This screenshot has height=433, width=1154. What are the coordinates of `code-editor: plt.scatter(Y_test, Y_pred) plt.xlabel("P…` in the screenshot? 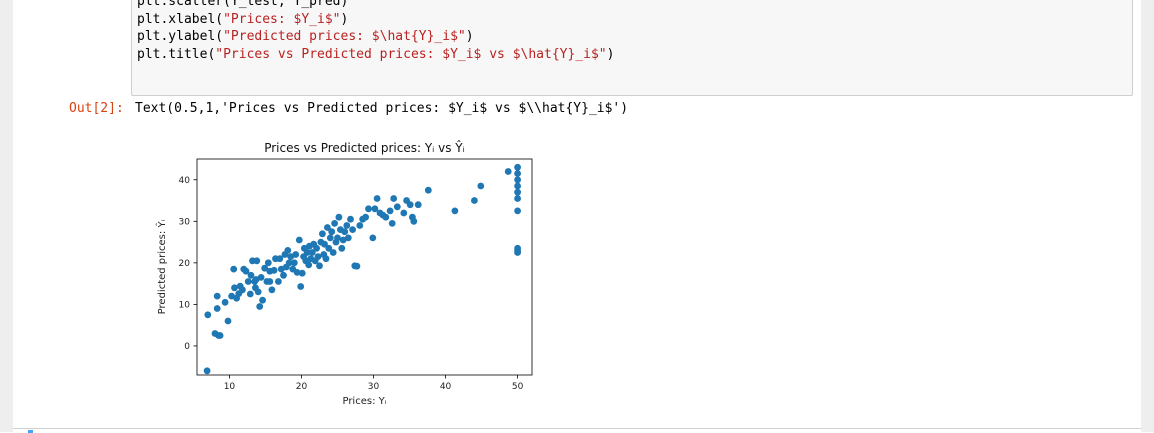 It's located at (375, 31).